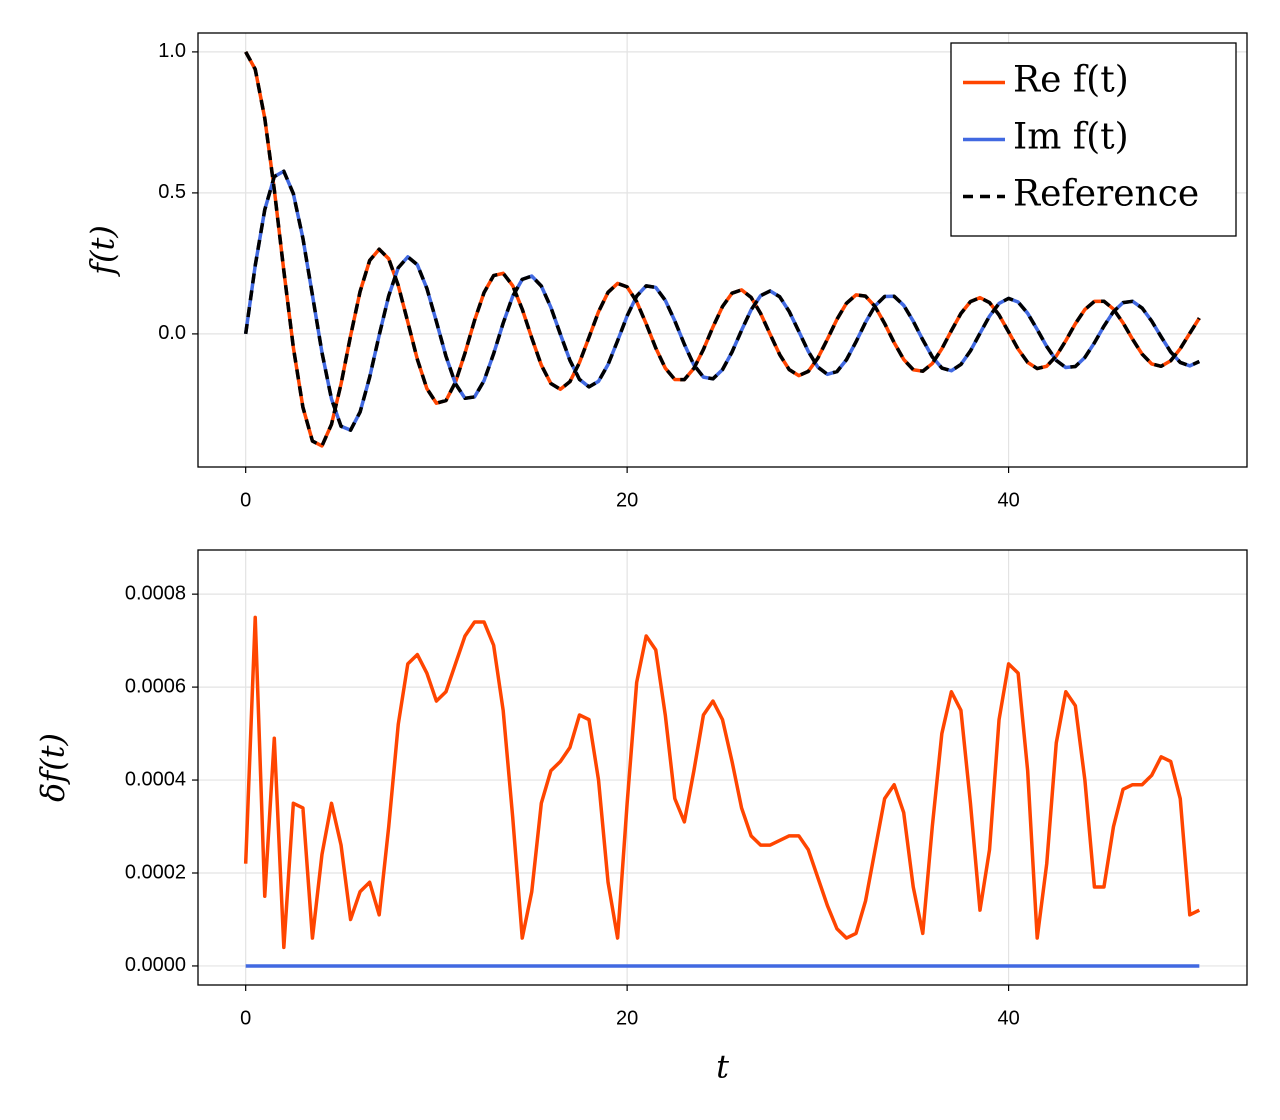  I want to click on x-axis-label: t, so click(722, 1067).